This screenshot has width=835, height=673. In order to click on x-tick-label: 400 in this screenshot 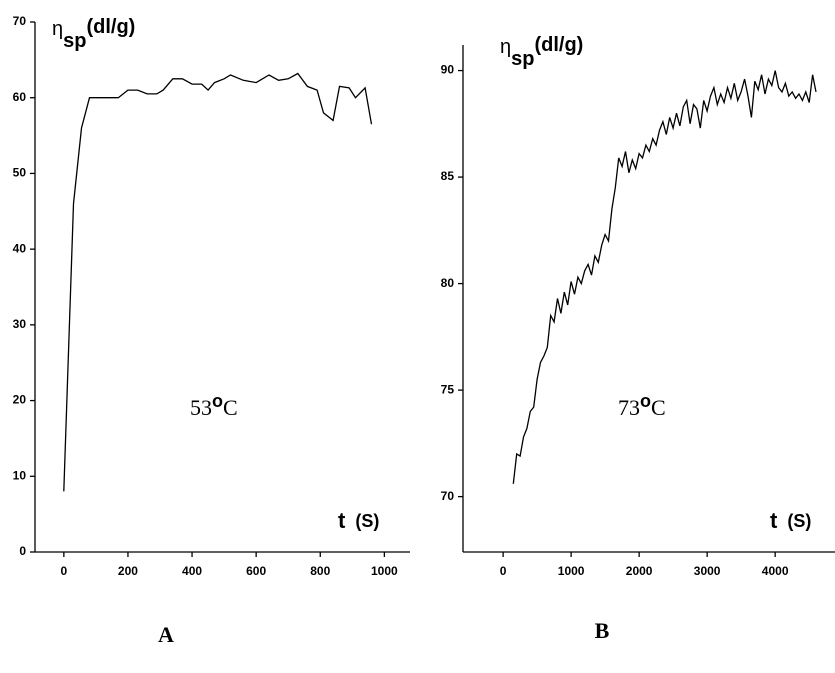, I will do `click(192, 571)`.